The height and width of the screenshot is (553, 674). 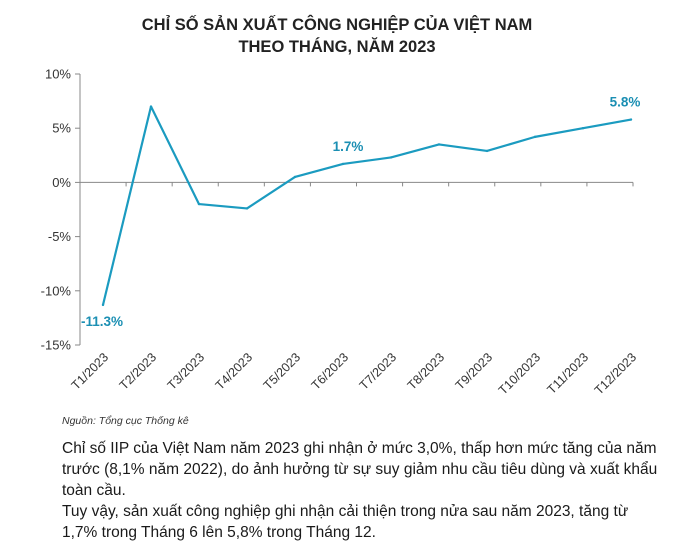 What do you see at coordinates (330, 371) in the screenshot?
I see `x-tick-label: T6/2023` at bounding box center [330, 371].